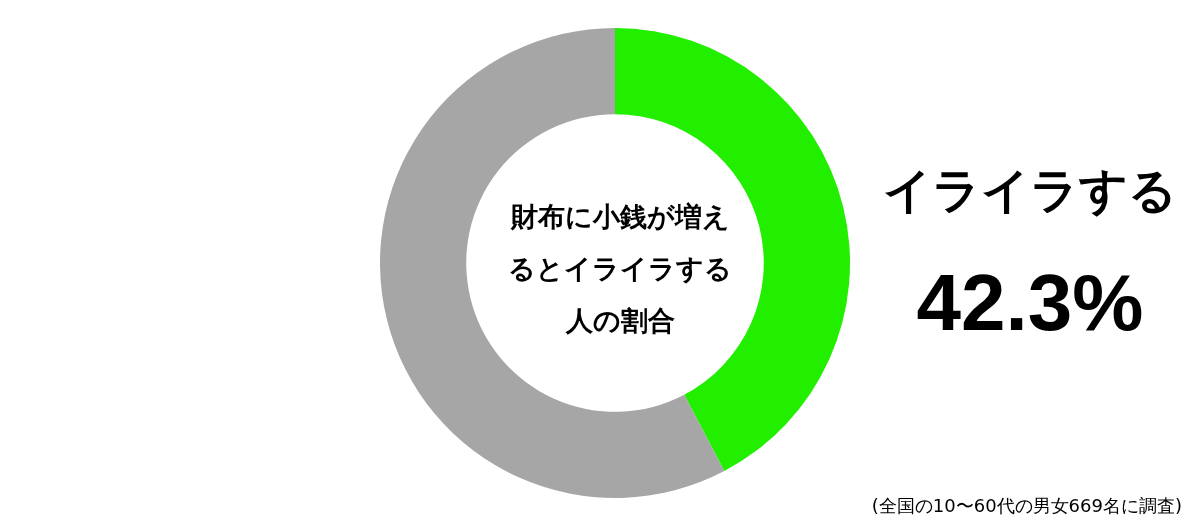 The height and width of the screenshot is (522, 1200). I want to click on text: 財布に小銭が増えるとイライラする人の割合, so click(620, 268).